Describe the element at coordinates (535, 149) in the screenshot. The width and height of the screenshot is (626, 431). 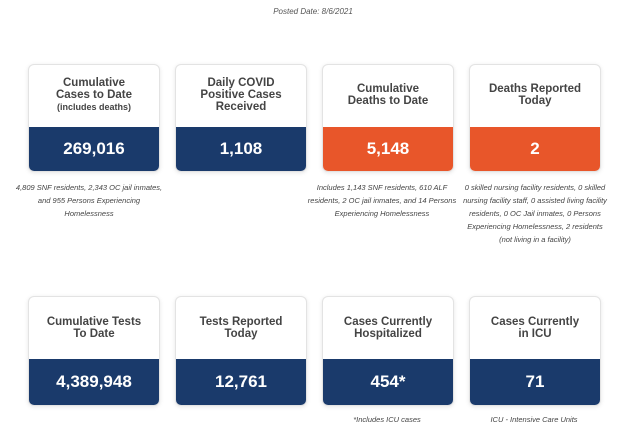
I see `card-value: 2` at that location.